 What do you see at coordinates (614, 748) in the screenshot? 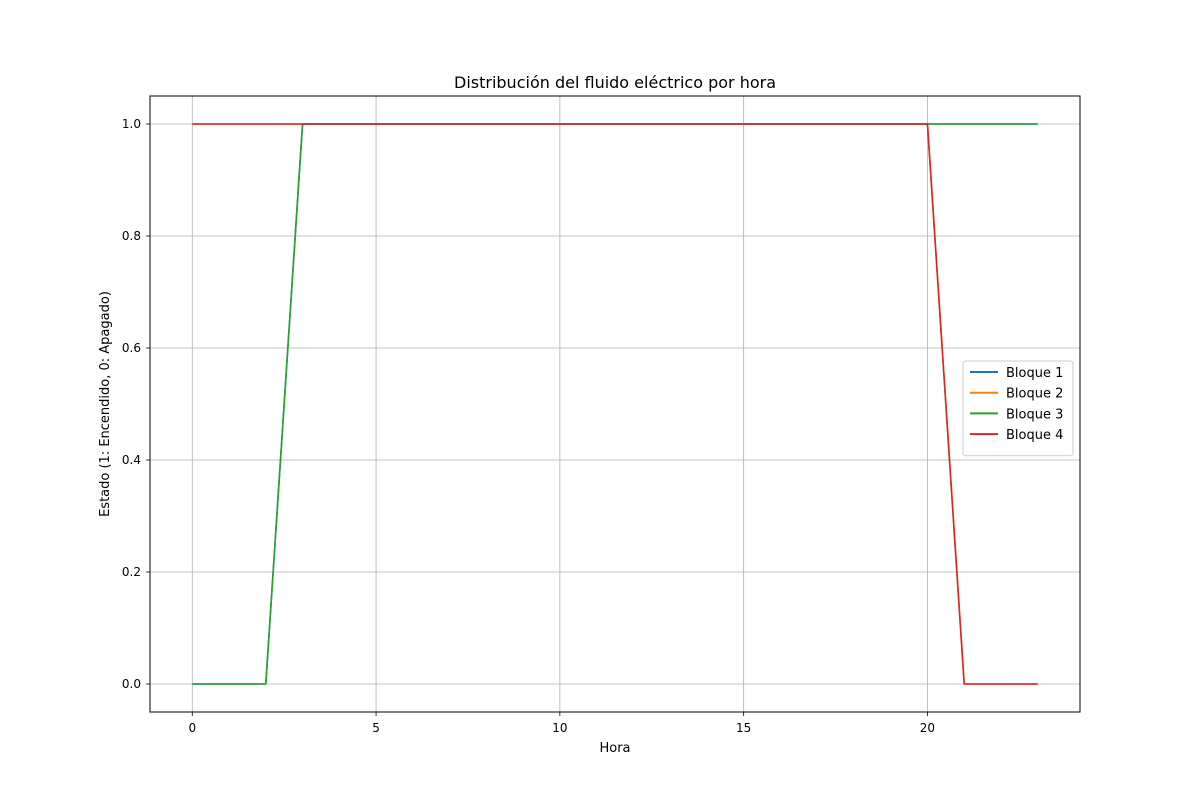
I see `x-axis-label: Hora` at bounding box center [614, 748].